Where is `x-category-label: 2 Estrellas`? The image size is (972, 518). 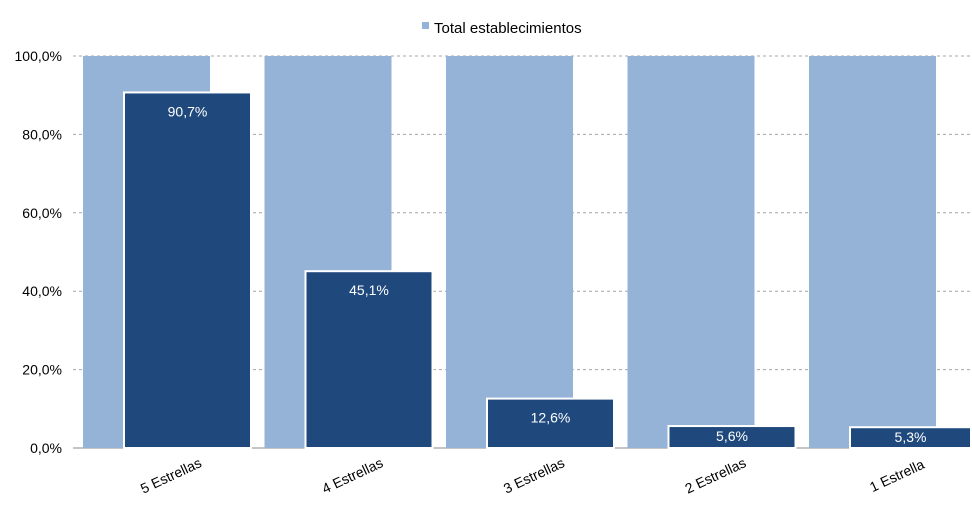 x-category-label: 2 Estrellas is located at coordinates (715, 475).